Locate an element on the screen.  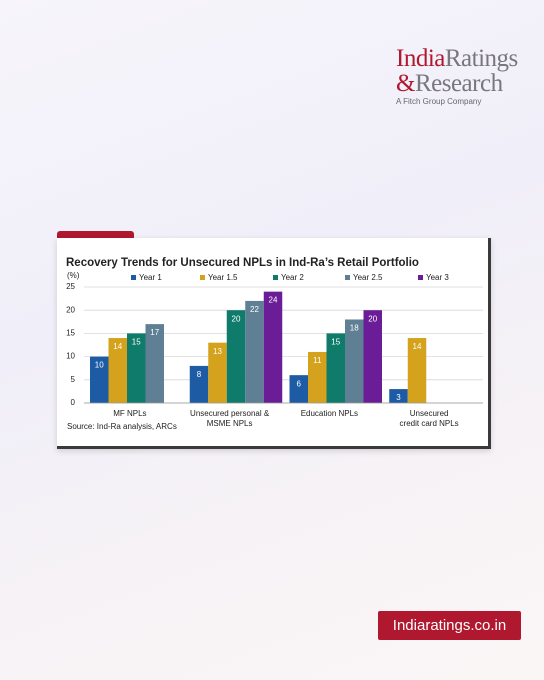
y-tick-label: 20 is located at coordinates (70, 309).